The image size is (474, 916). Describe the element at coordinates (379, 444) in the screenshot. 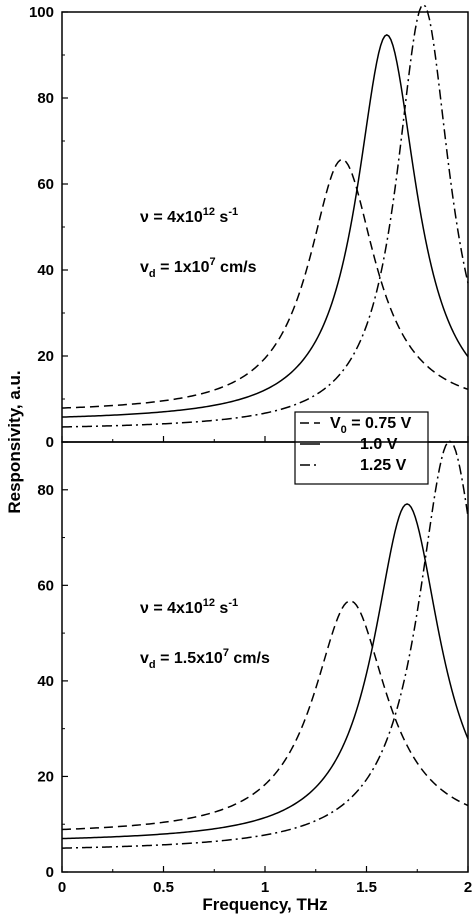

I see `legend-label-1: 1.0 V` at that location.